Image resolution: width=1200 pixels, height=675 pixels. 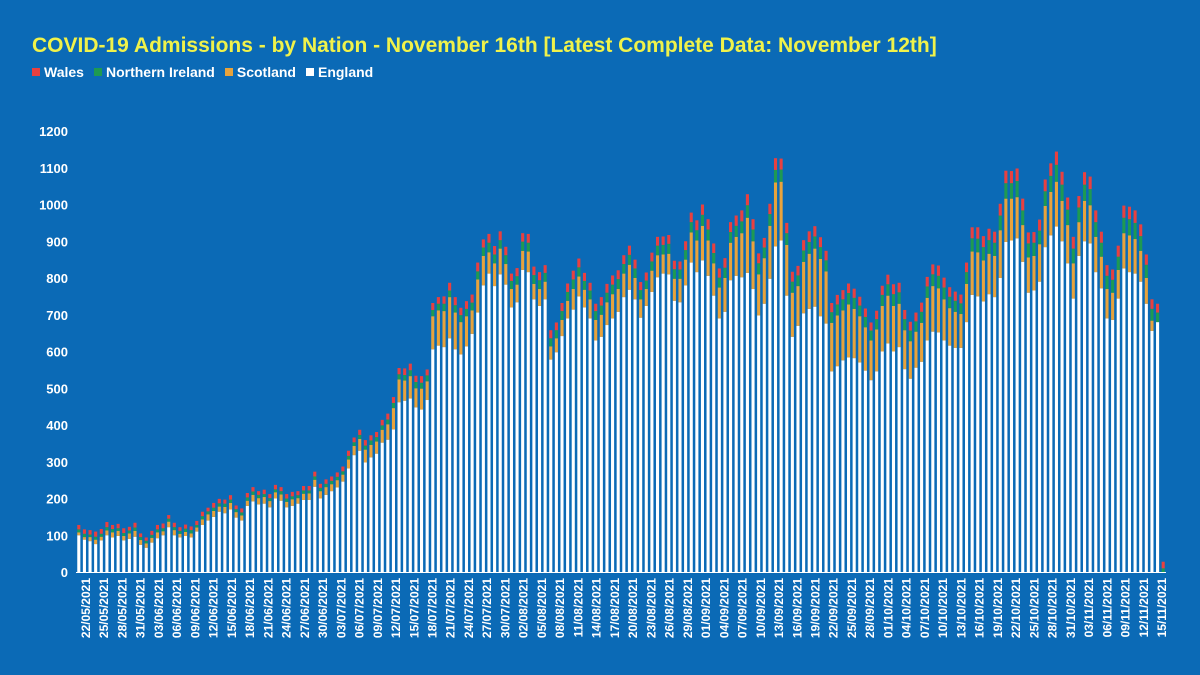 I want to click on x-tick-label: 23/08/2021, so click(x=651, y=608).